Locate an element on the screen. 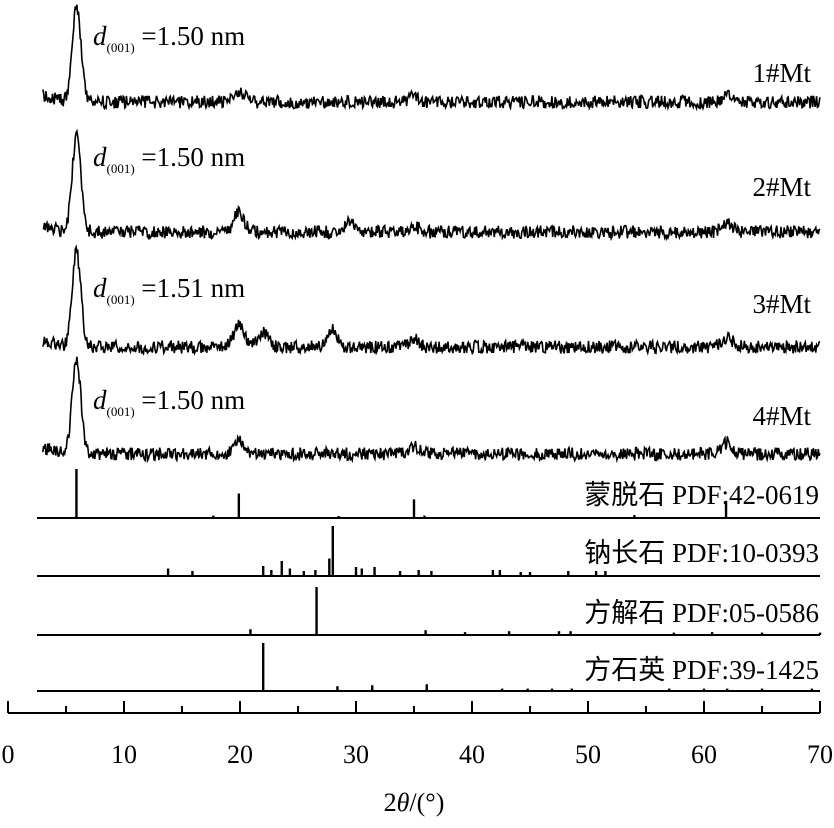 The image size is (834, 828). ref-label: 方解石 PDF:05-0586 is located at coordinates (701, 613).